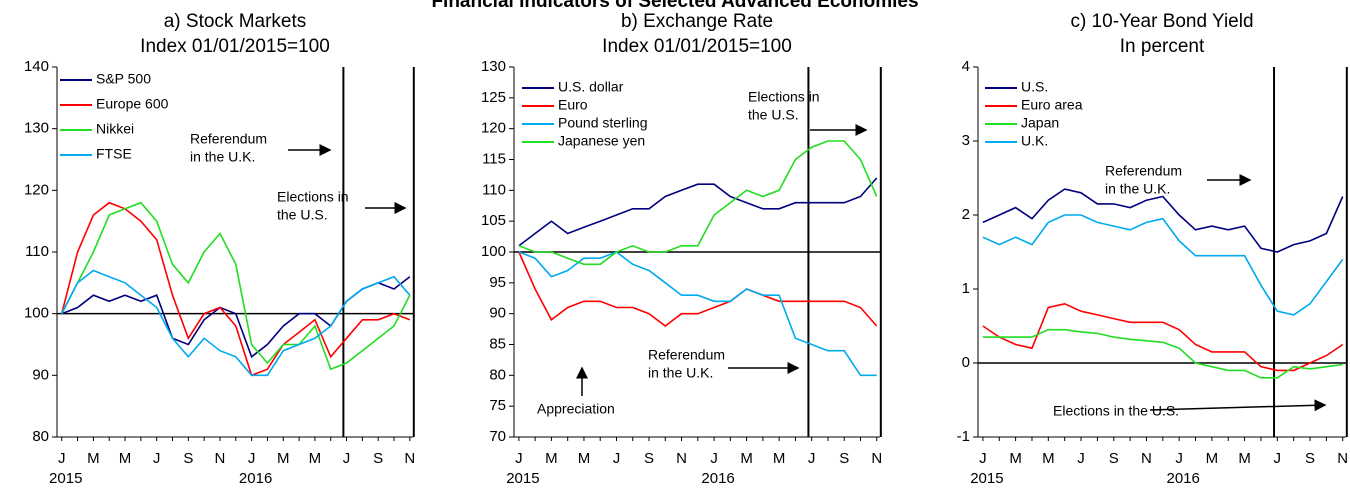 The width and height of the screenshot is (1350, 493). Describe the element at coordinates (497, 282) in the screenshot. I see `y-tick-label: 95` at that location.